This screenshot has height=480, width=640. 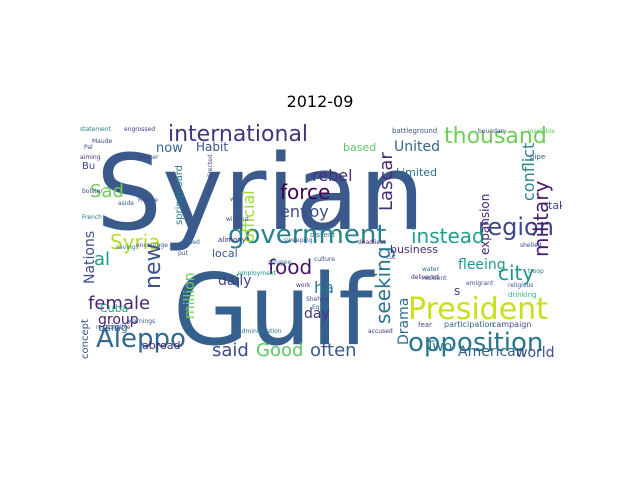 What do you see at coordinates (321, 307) in the screenshot?
I see `cloud-word: Egypt` at bounding box center [321, 307].